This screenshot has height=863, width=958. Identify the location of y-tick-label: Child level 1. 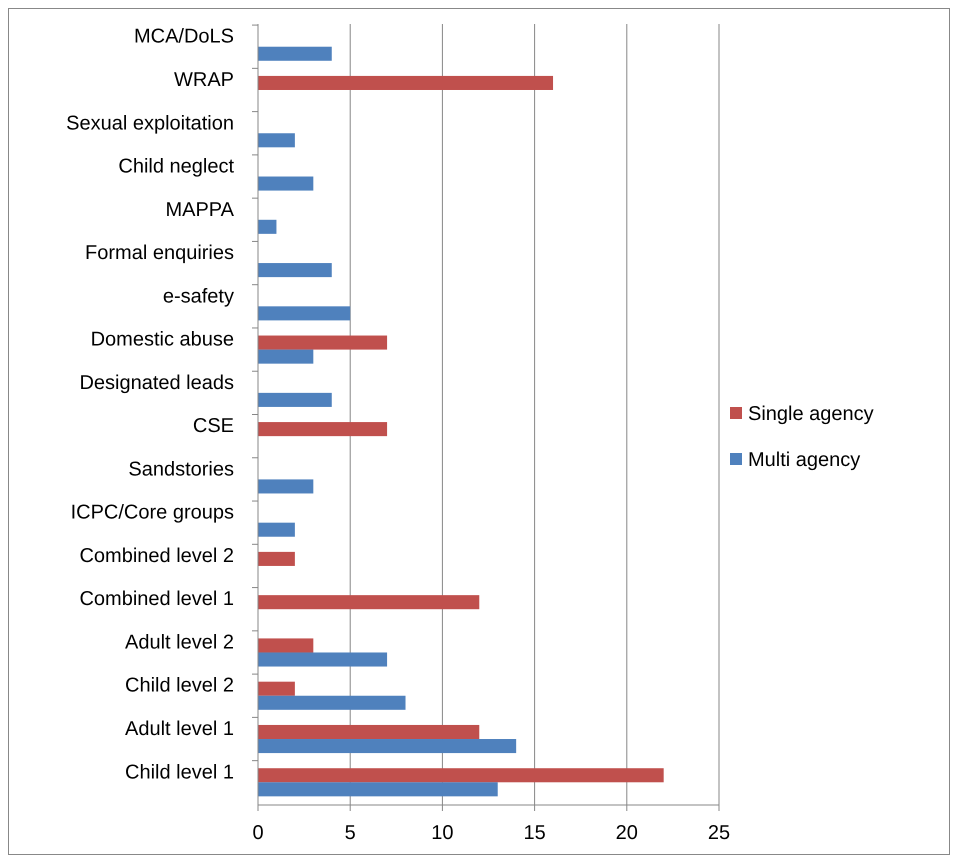
(179, 772).